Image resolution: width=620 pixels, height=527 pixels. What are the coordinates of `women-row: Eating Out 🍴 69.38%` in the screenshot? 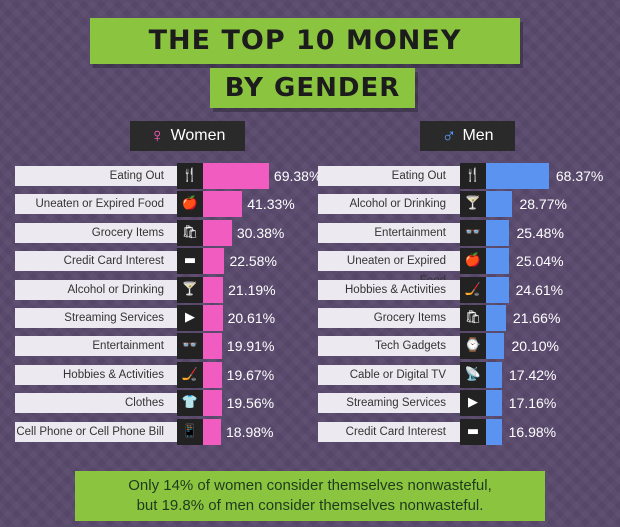 It's located at (310, 176).